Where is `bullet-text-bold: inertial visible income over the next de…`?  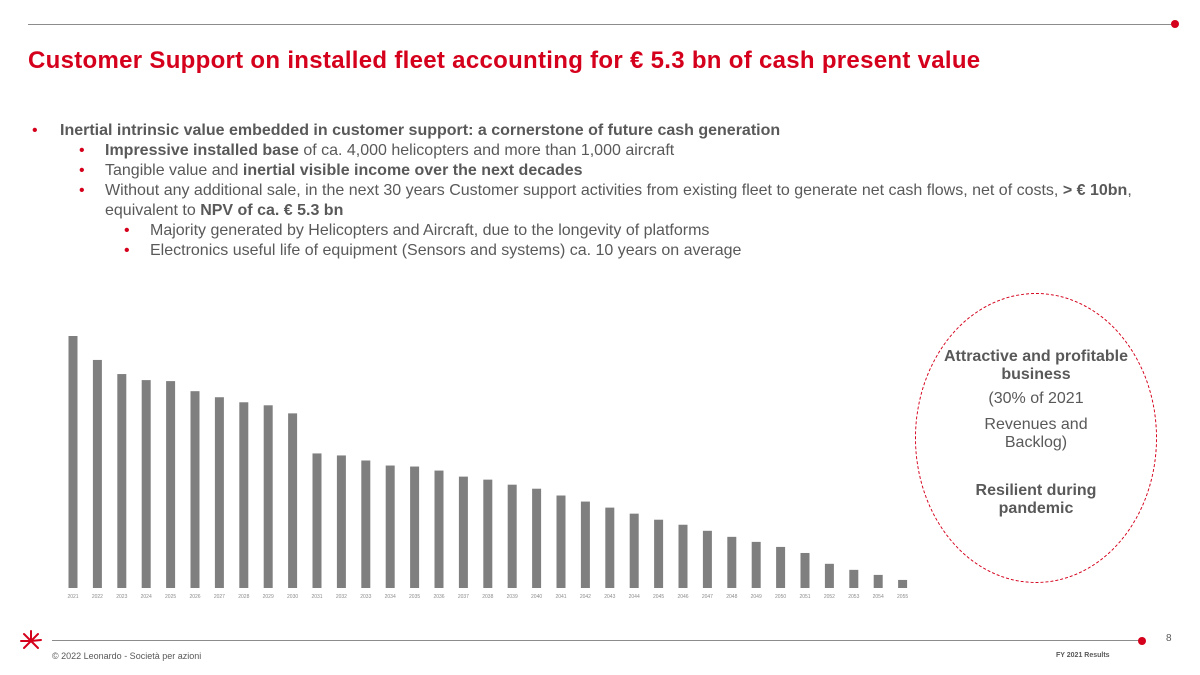
bullet-text-bold: inertial visible income over the next de… is located at coordinates (412, 170).